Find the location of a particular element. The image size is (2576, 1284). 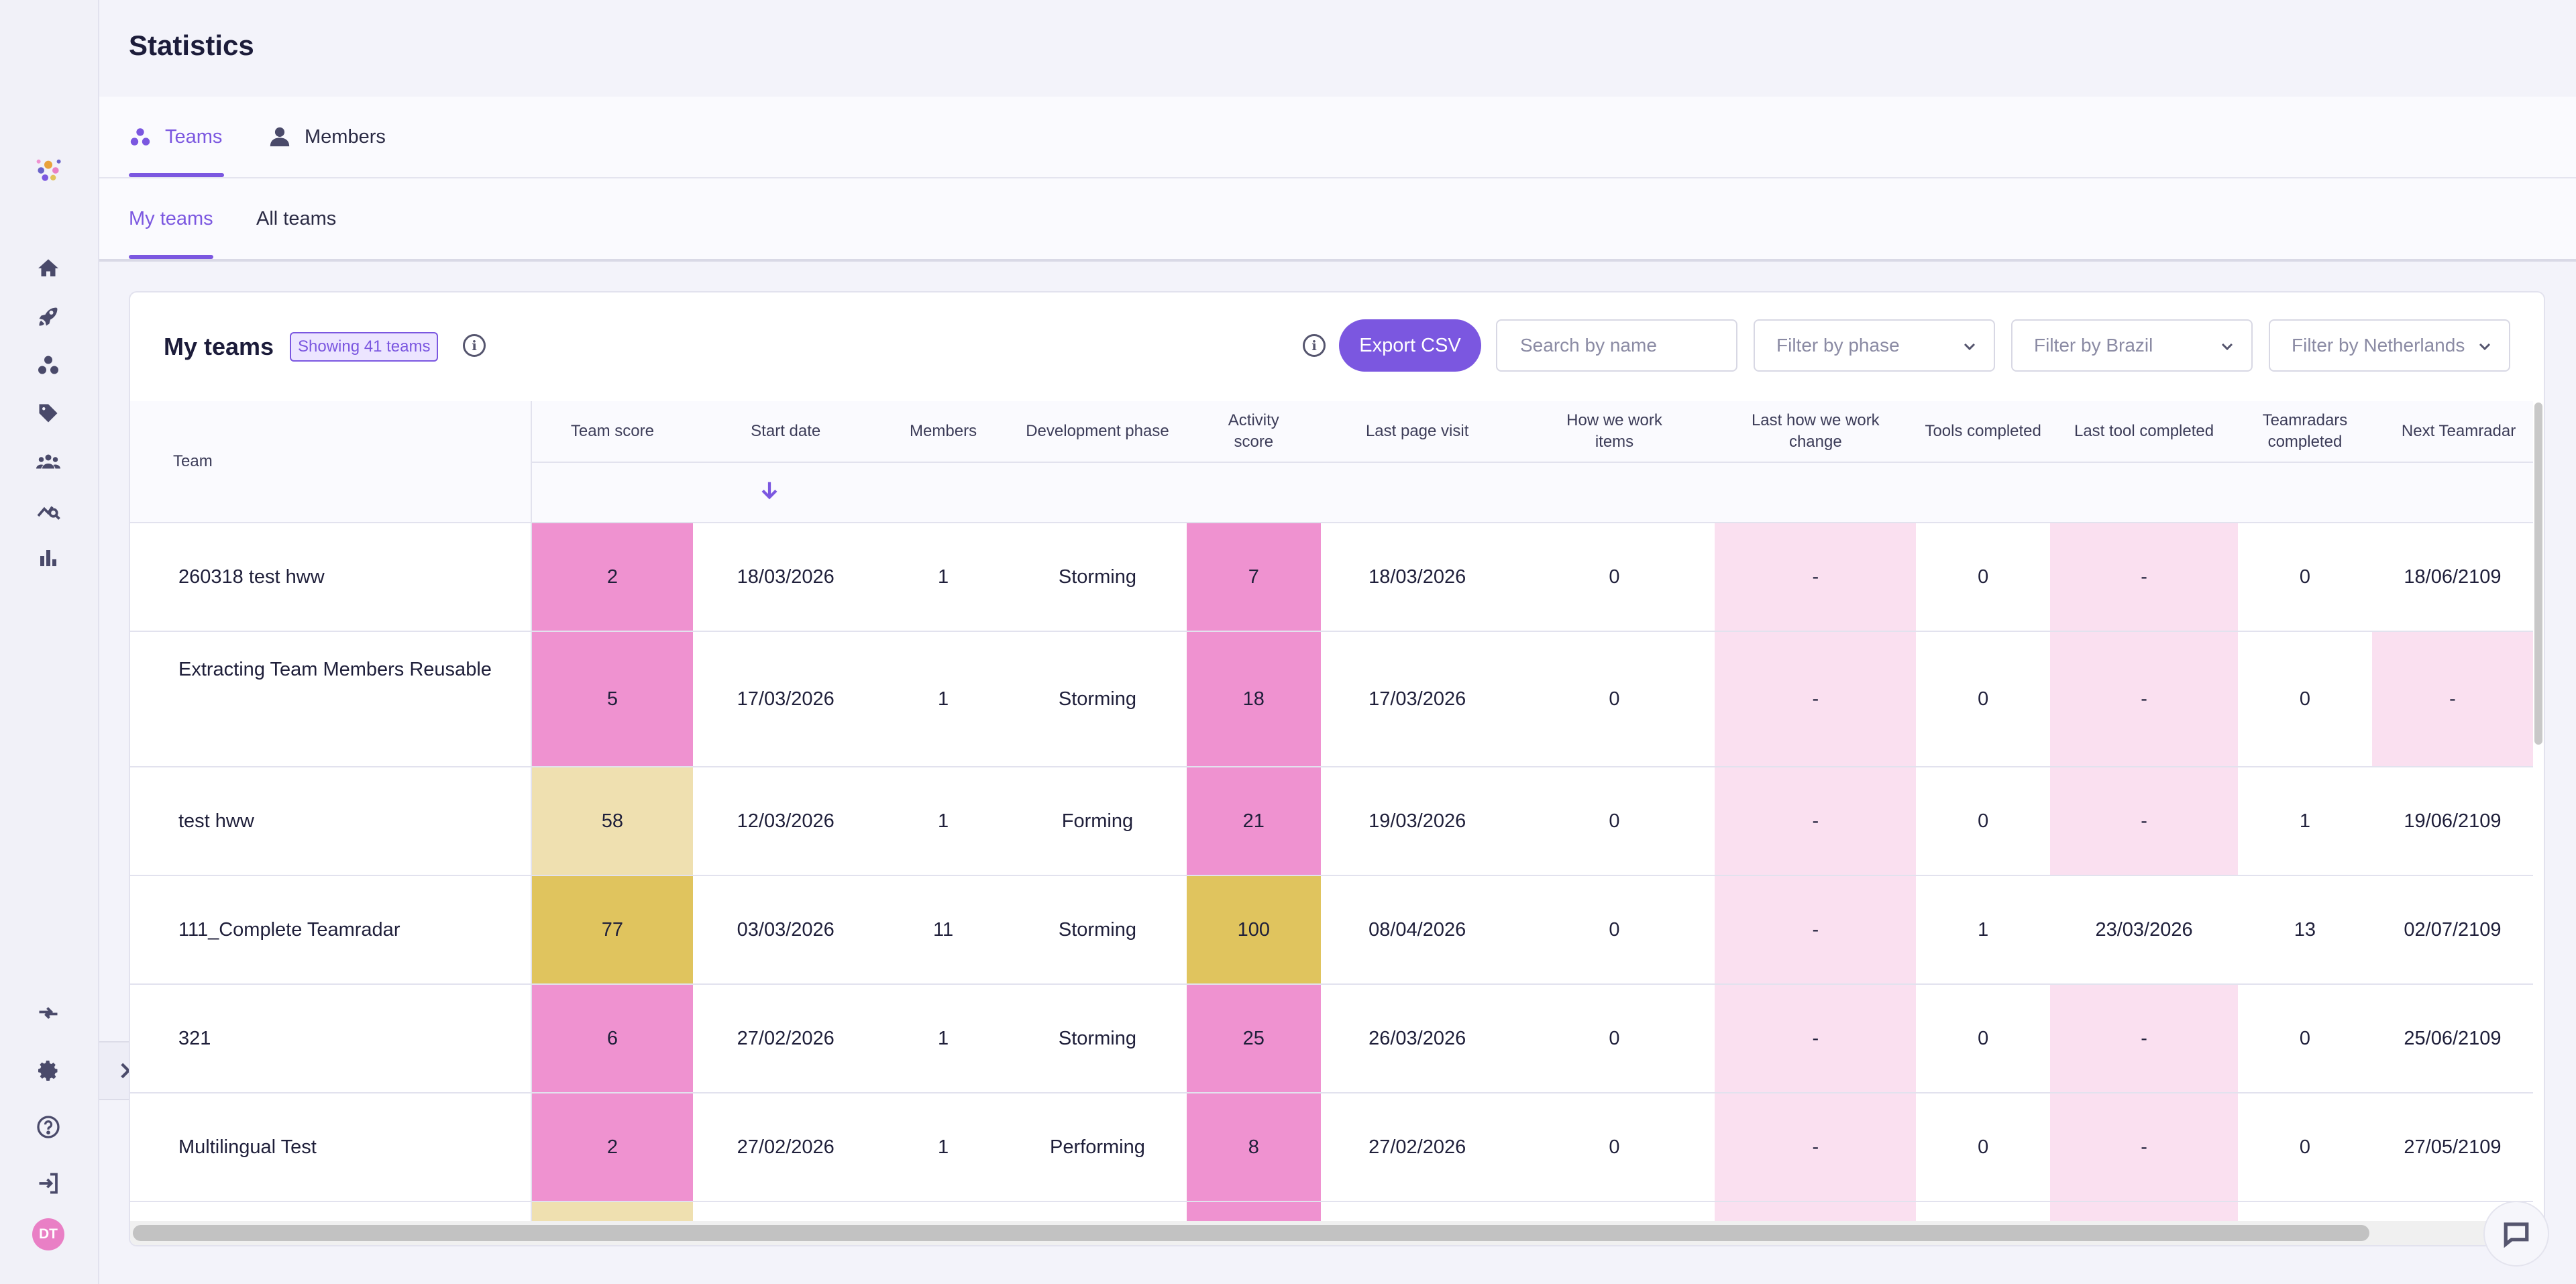

vertical-scrollbar is located at coordinates (2538, 574).